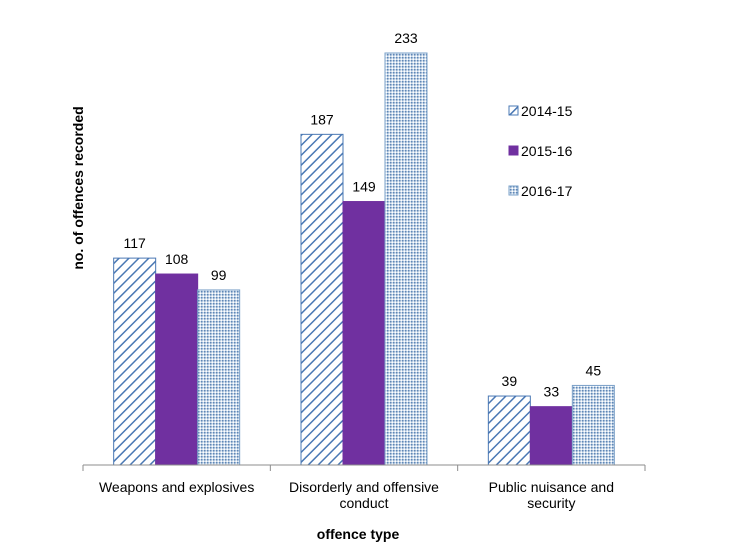  I want to click on x-axis, so click(364, 467).